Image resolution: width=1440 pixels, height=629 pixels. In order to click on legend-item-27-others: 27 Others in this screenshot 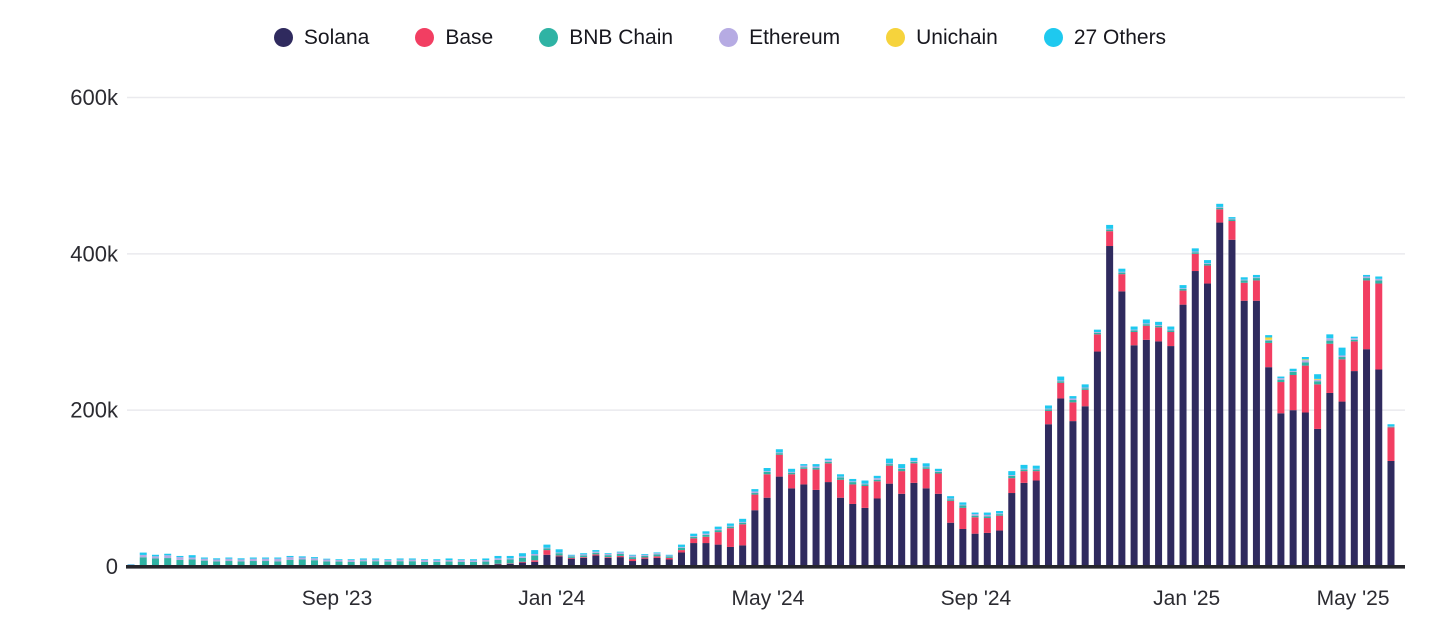, I will do `click(1104, 37)`.